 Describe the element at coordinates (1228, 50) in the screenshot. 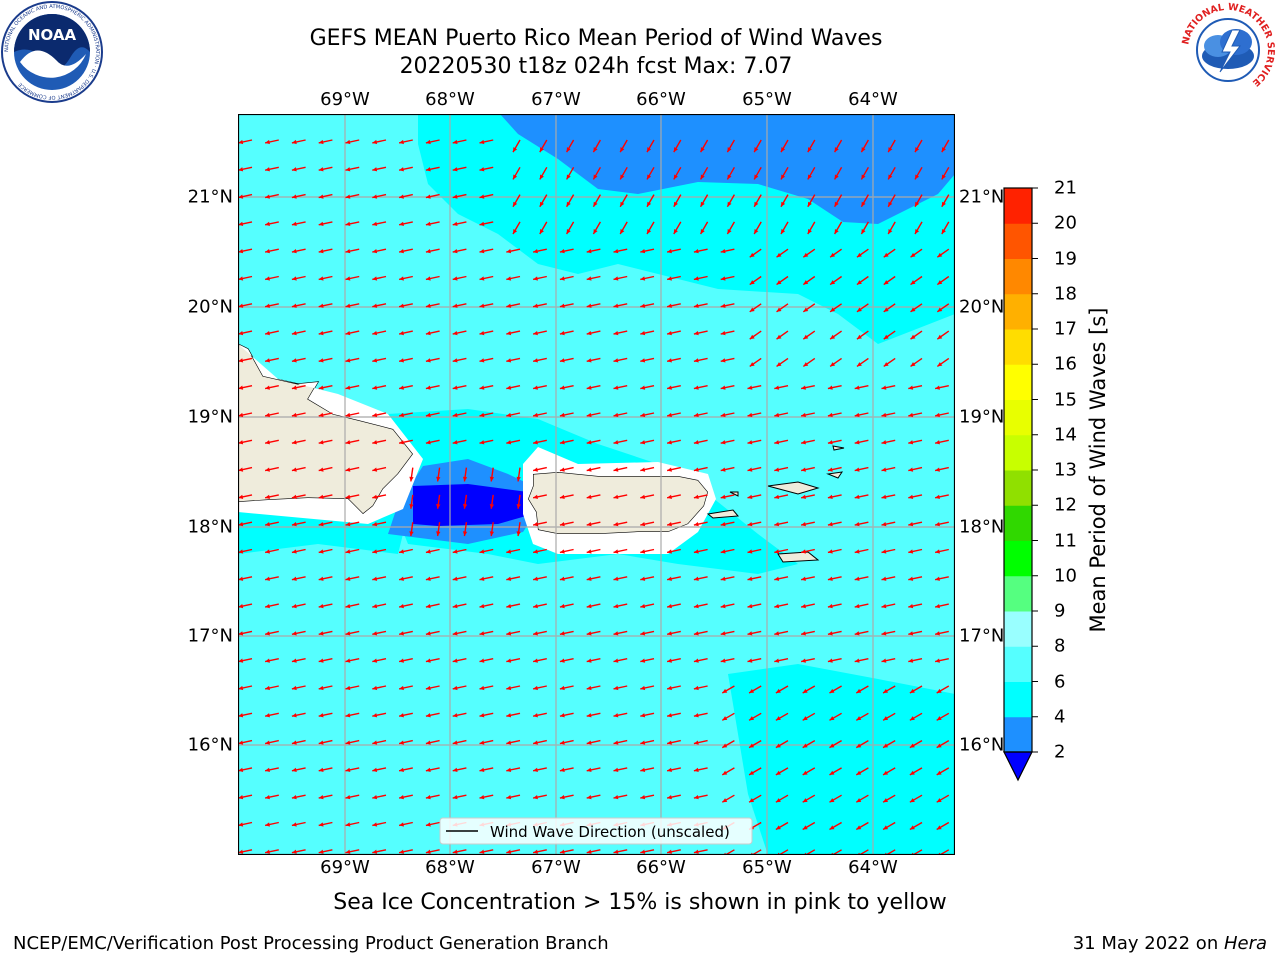

I see `nws-logo: NATIONAL WEATHER SERVICE` at that location.